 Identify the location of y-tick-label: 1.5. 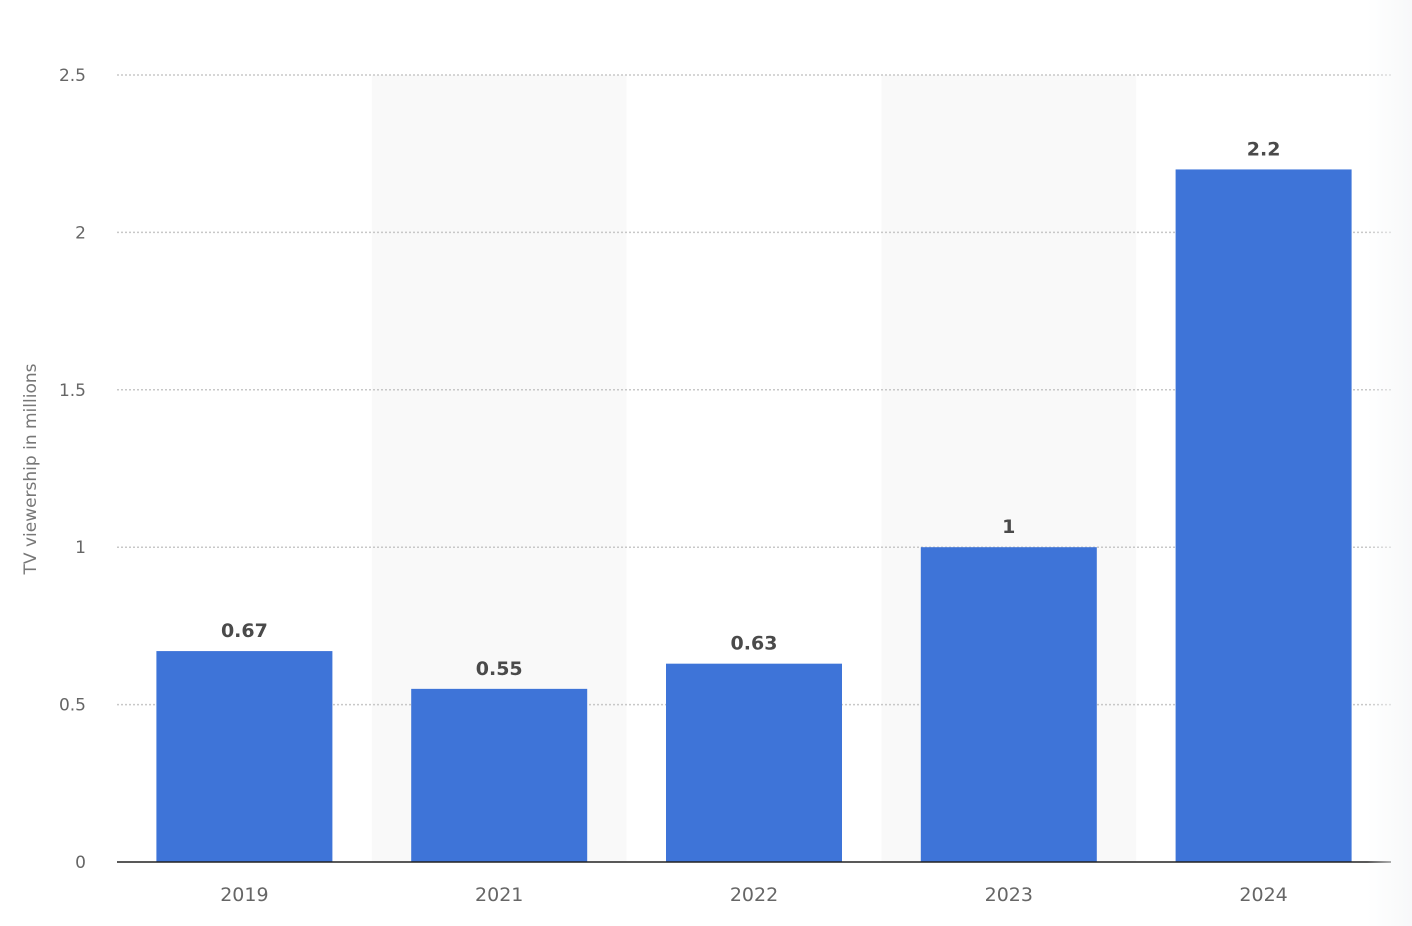
(72, 391).